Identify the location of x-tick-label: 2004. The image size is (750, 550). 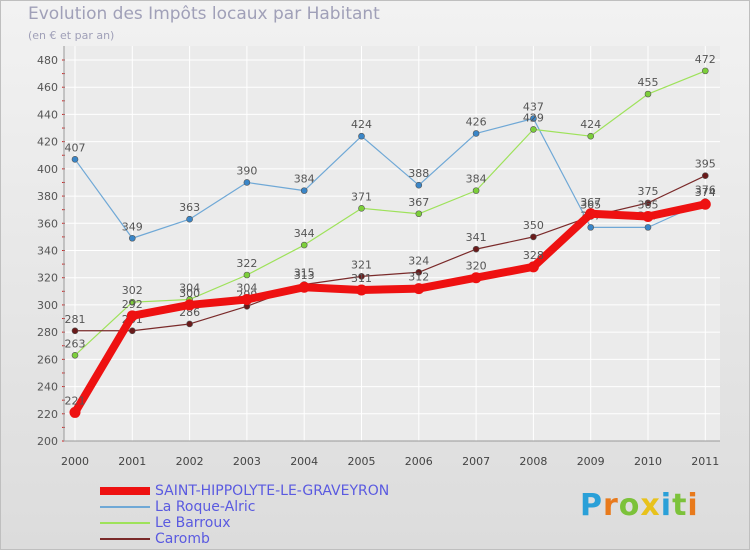
(304, 461).